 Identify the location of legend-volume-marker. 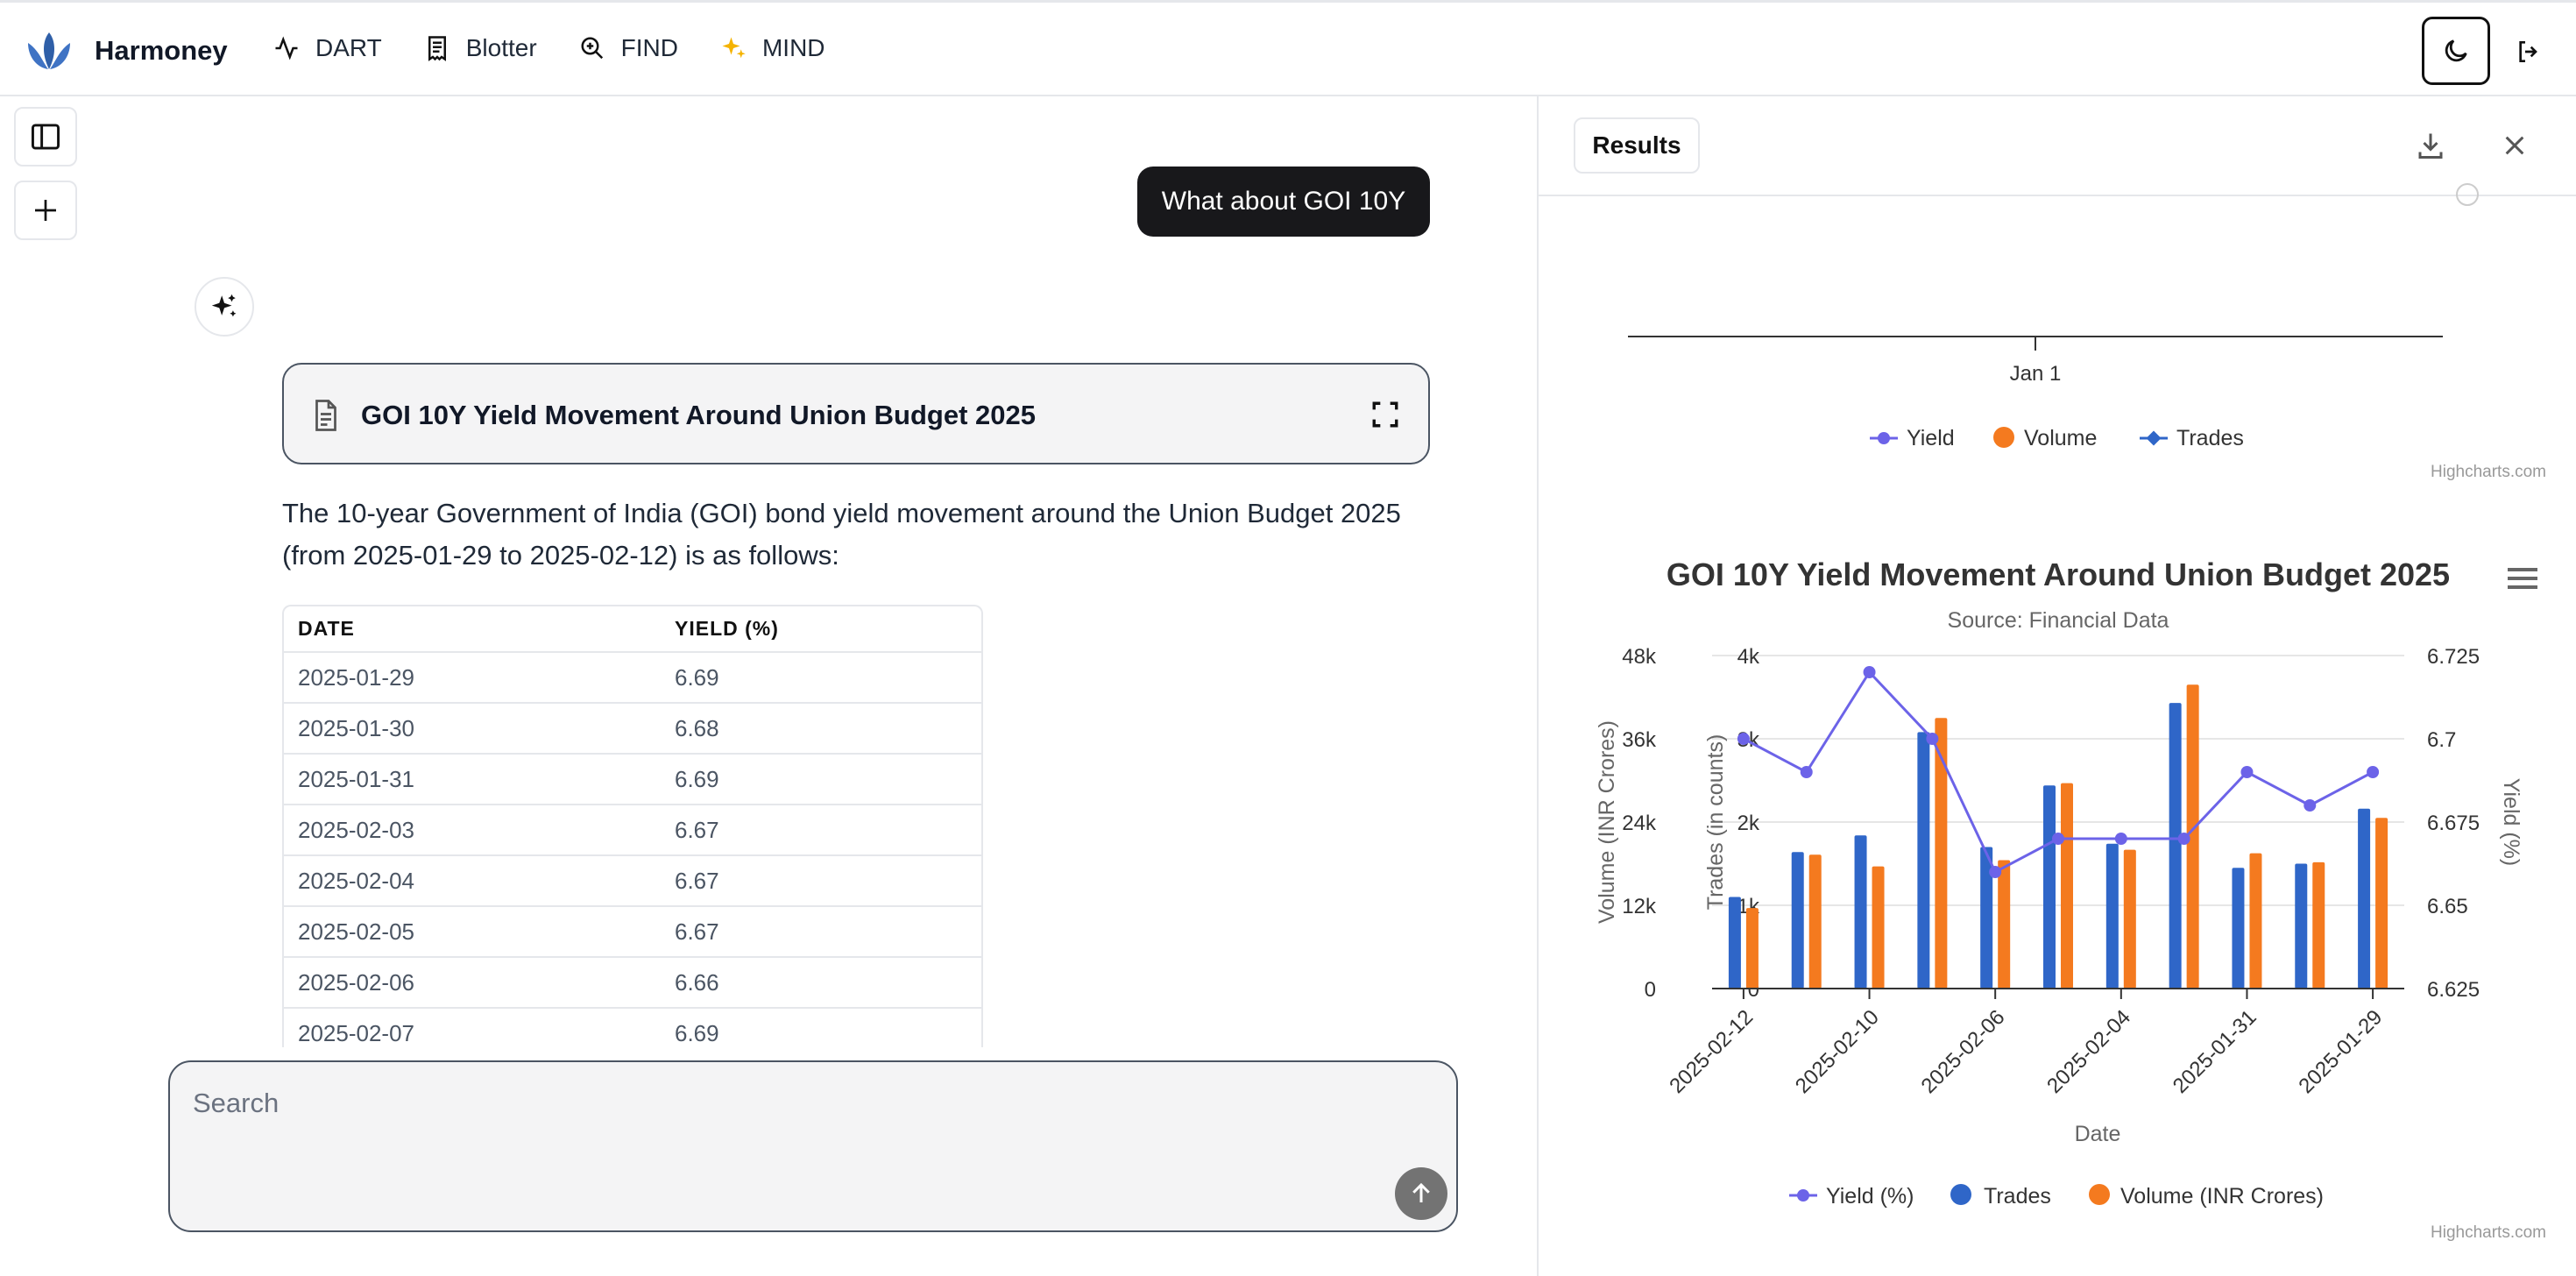
(2003, 437).